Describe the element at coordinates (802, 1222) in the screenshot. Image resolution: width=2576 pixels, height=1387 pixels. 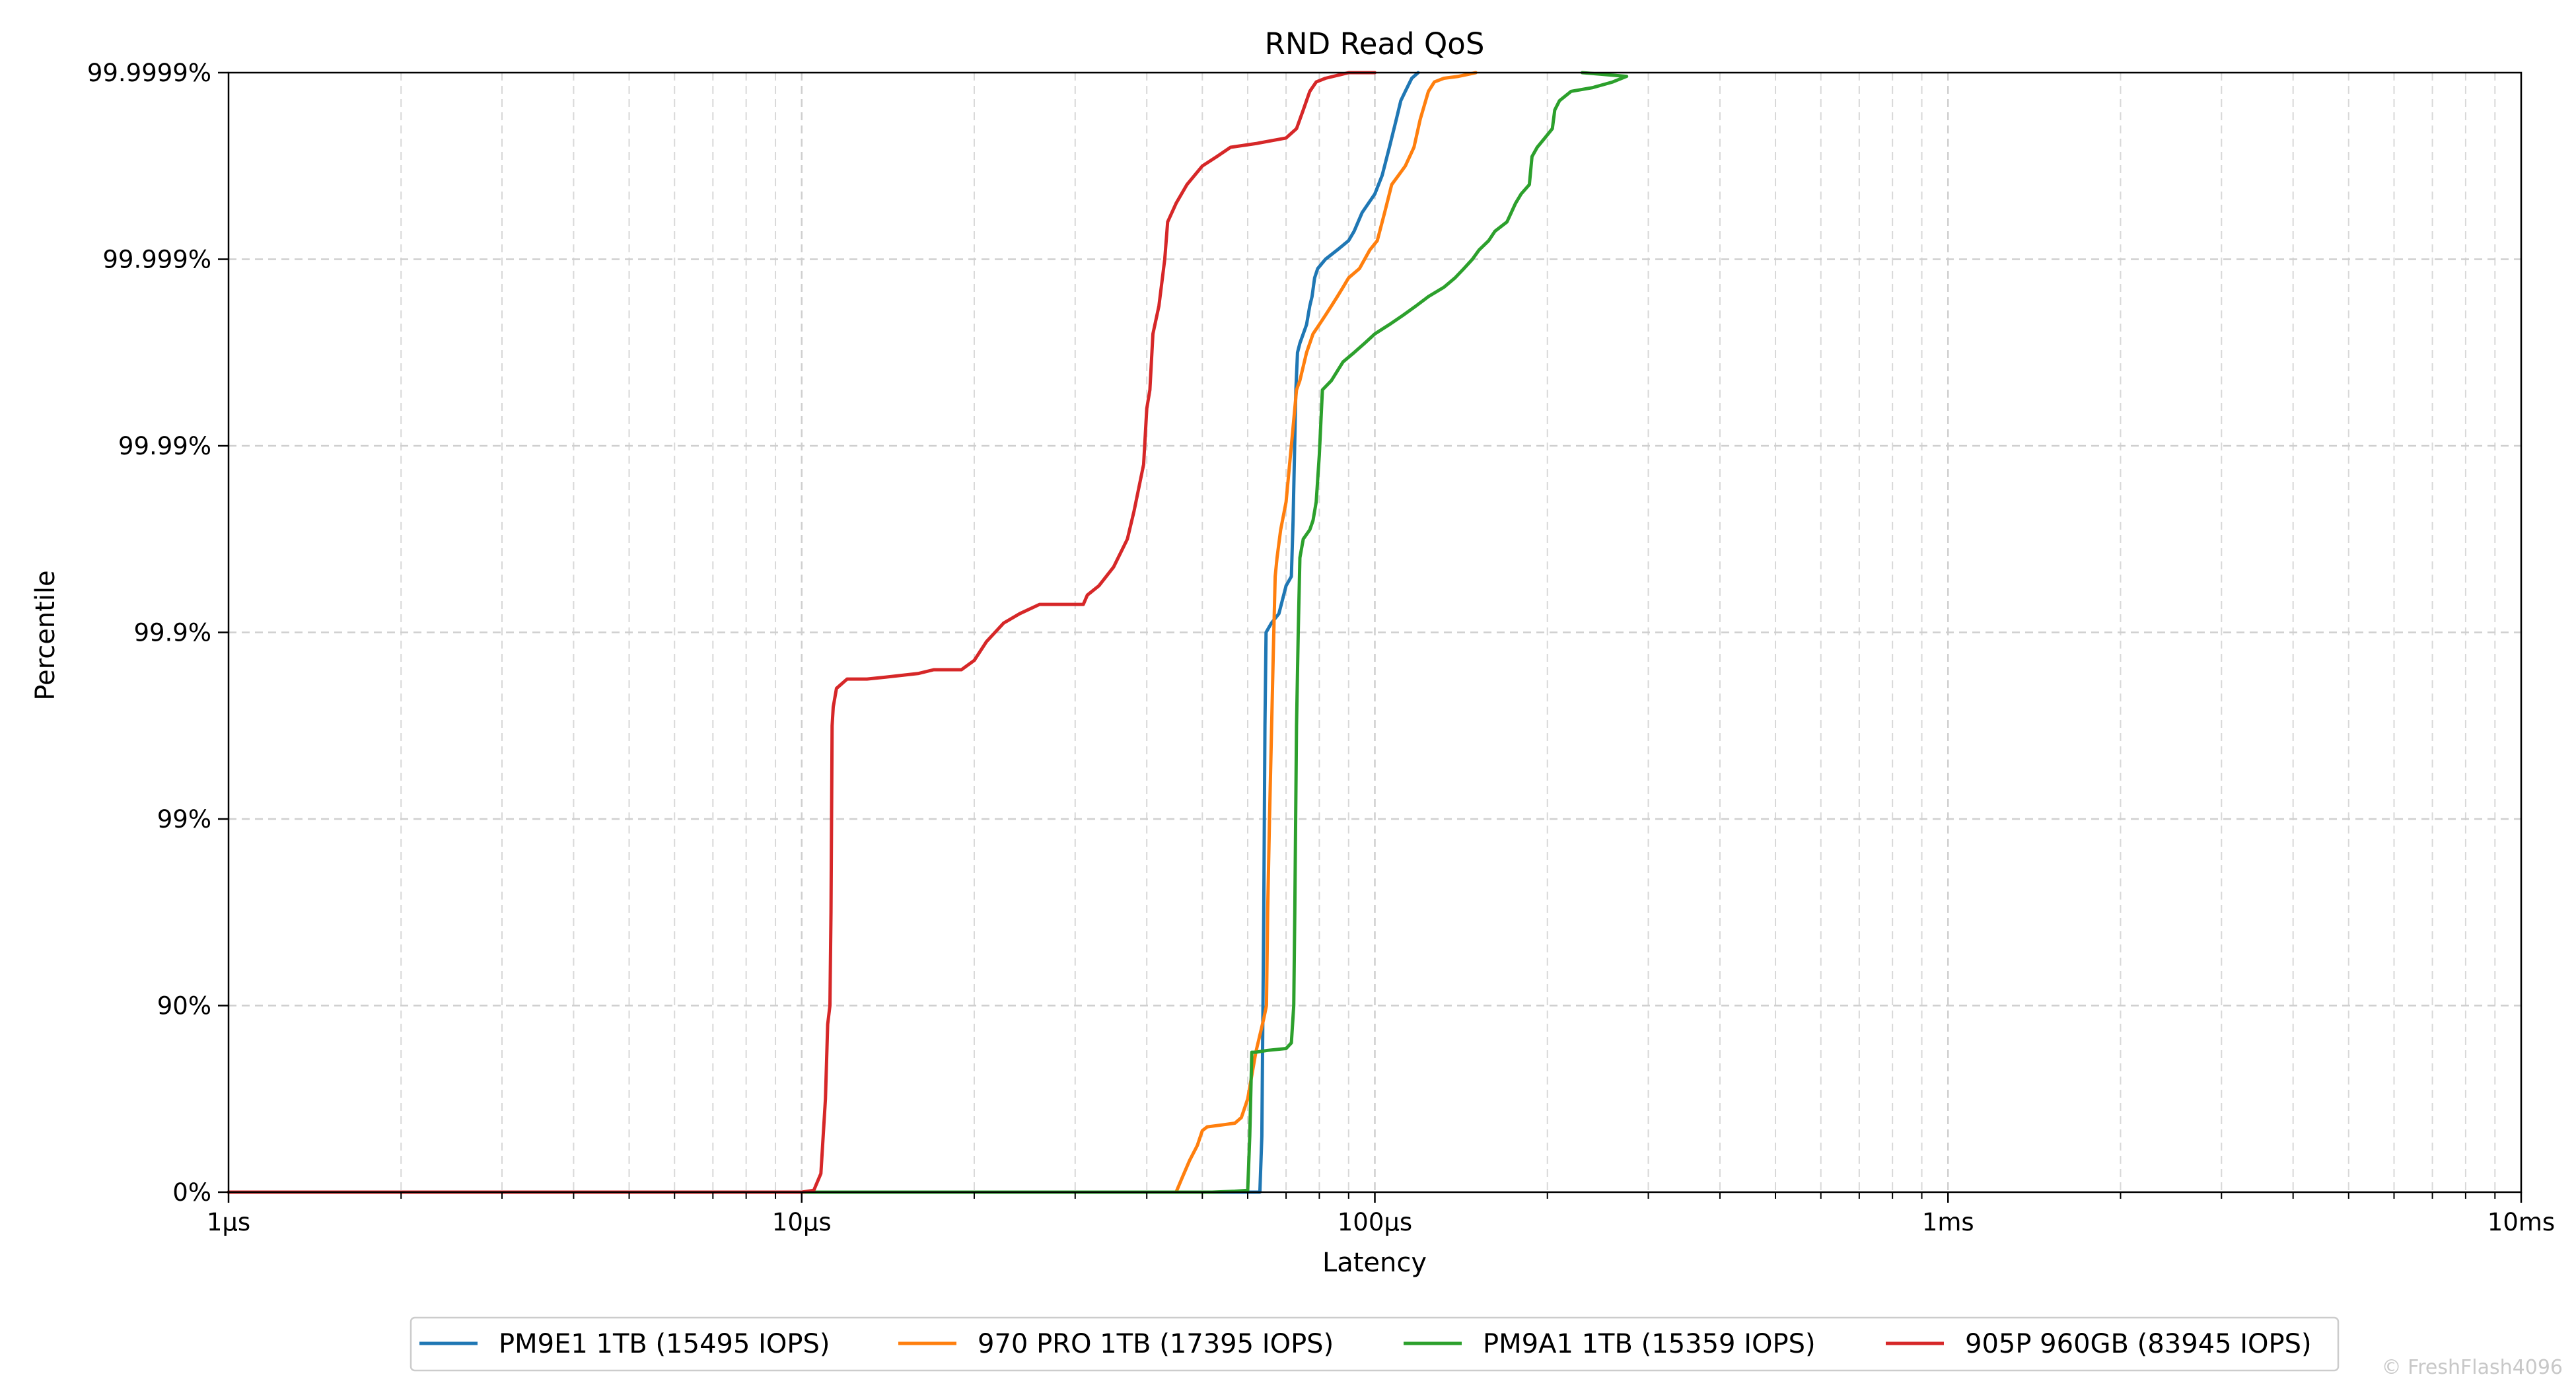
I see `x-tick-label: 10µs` at that location.